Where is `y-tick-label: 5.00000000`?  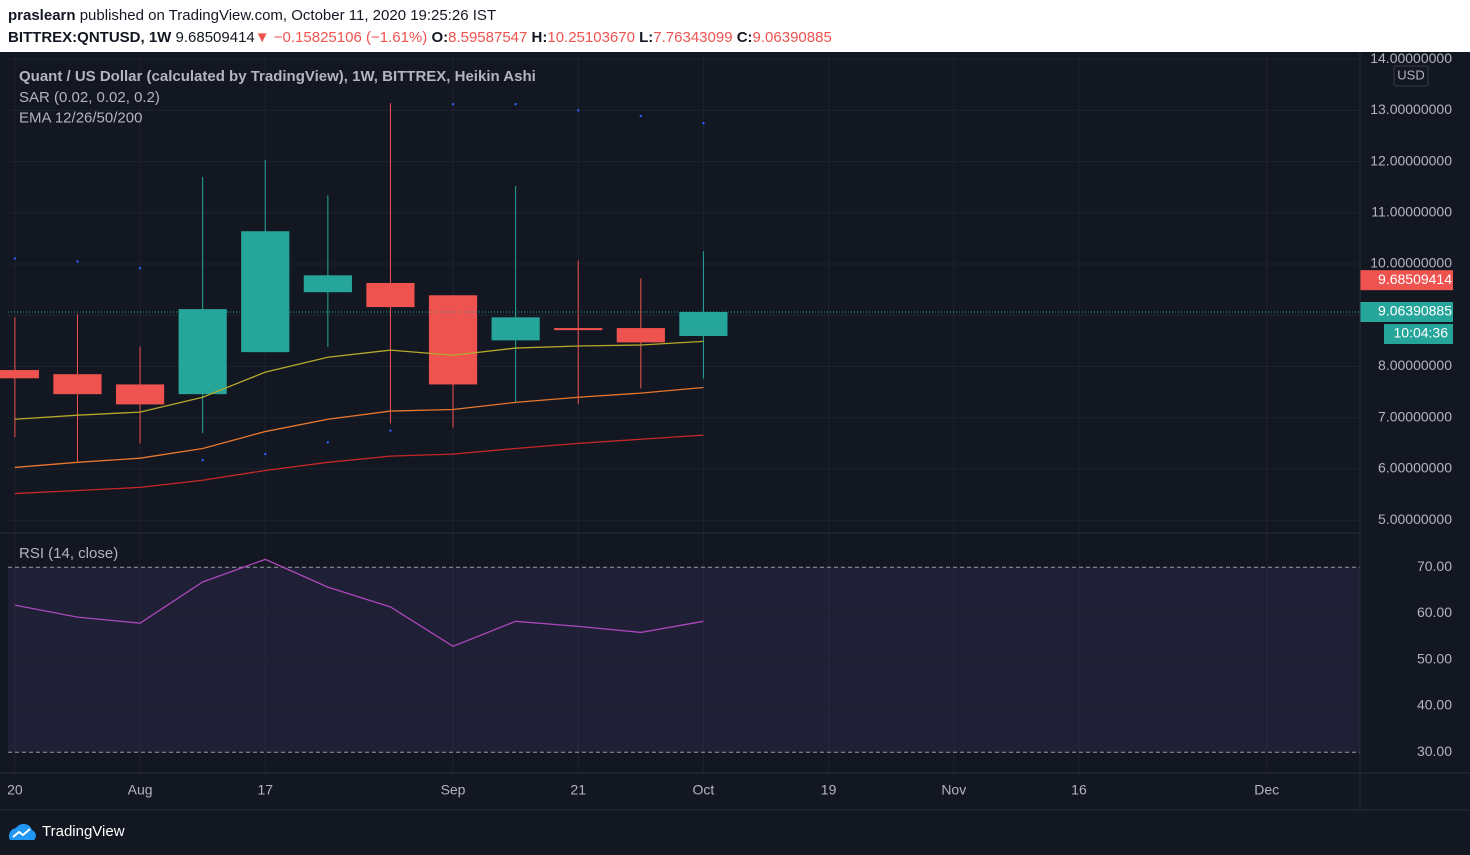
y-tick-label: 5.00000000 is located at coordinates (1415, 519).